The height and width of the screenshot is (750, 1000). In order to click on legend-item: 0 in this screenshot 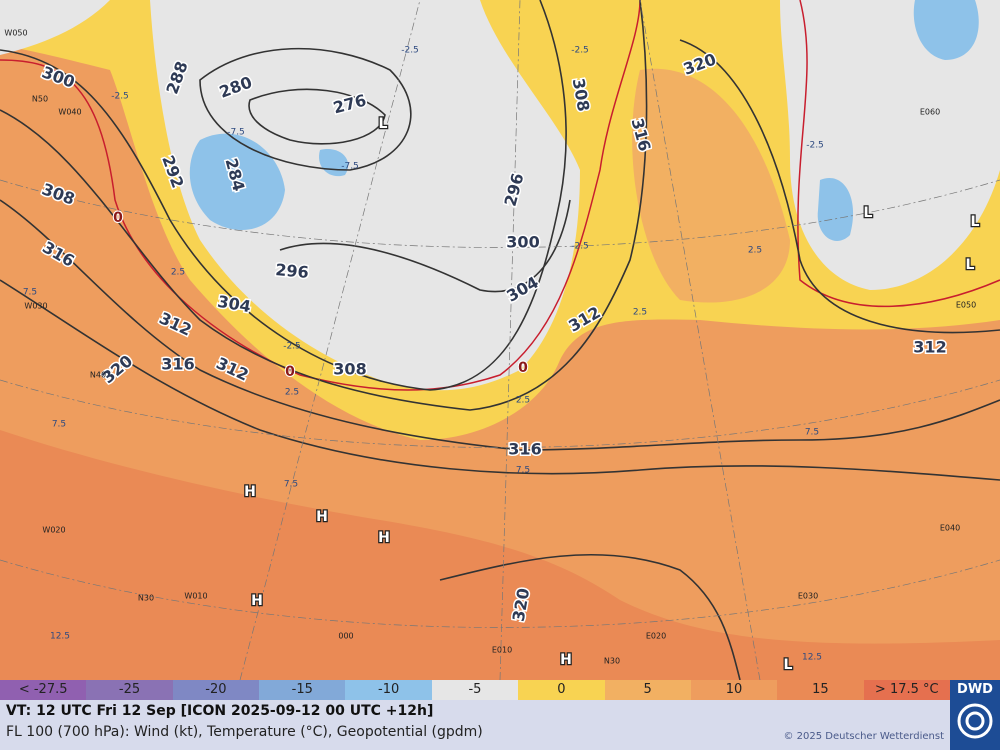, I will do `click(561, 690)`.